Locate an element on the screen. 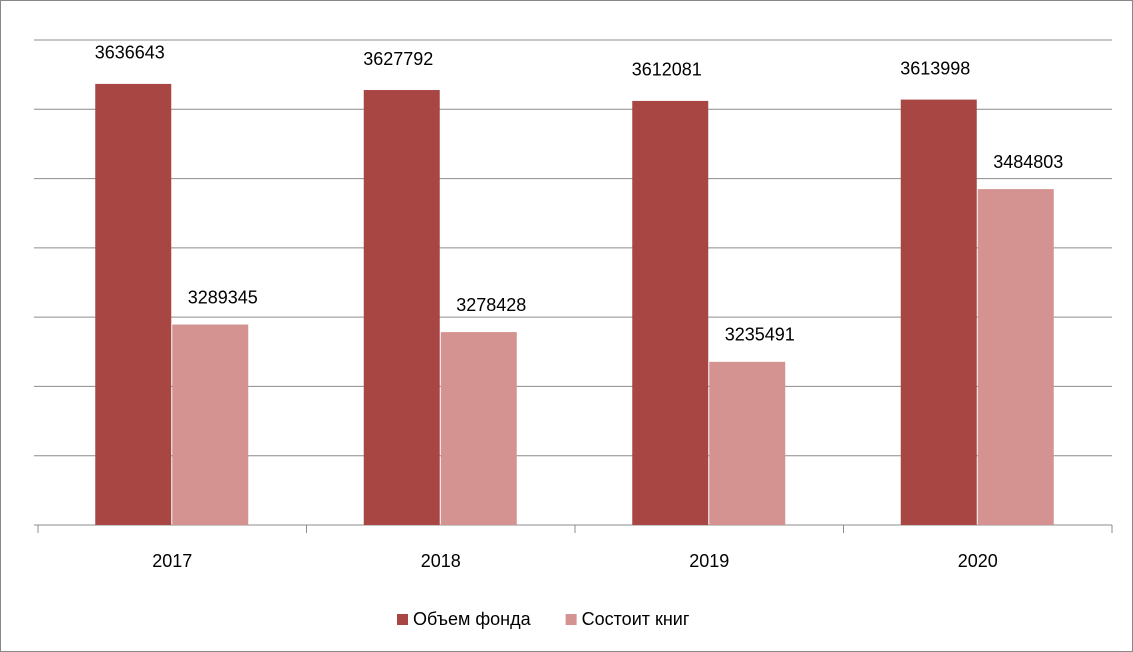  data-label: 3612081 is located at coordinates (667, 70).